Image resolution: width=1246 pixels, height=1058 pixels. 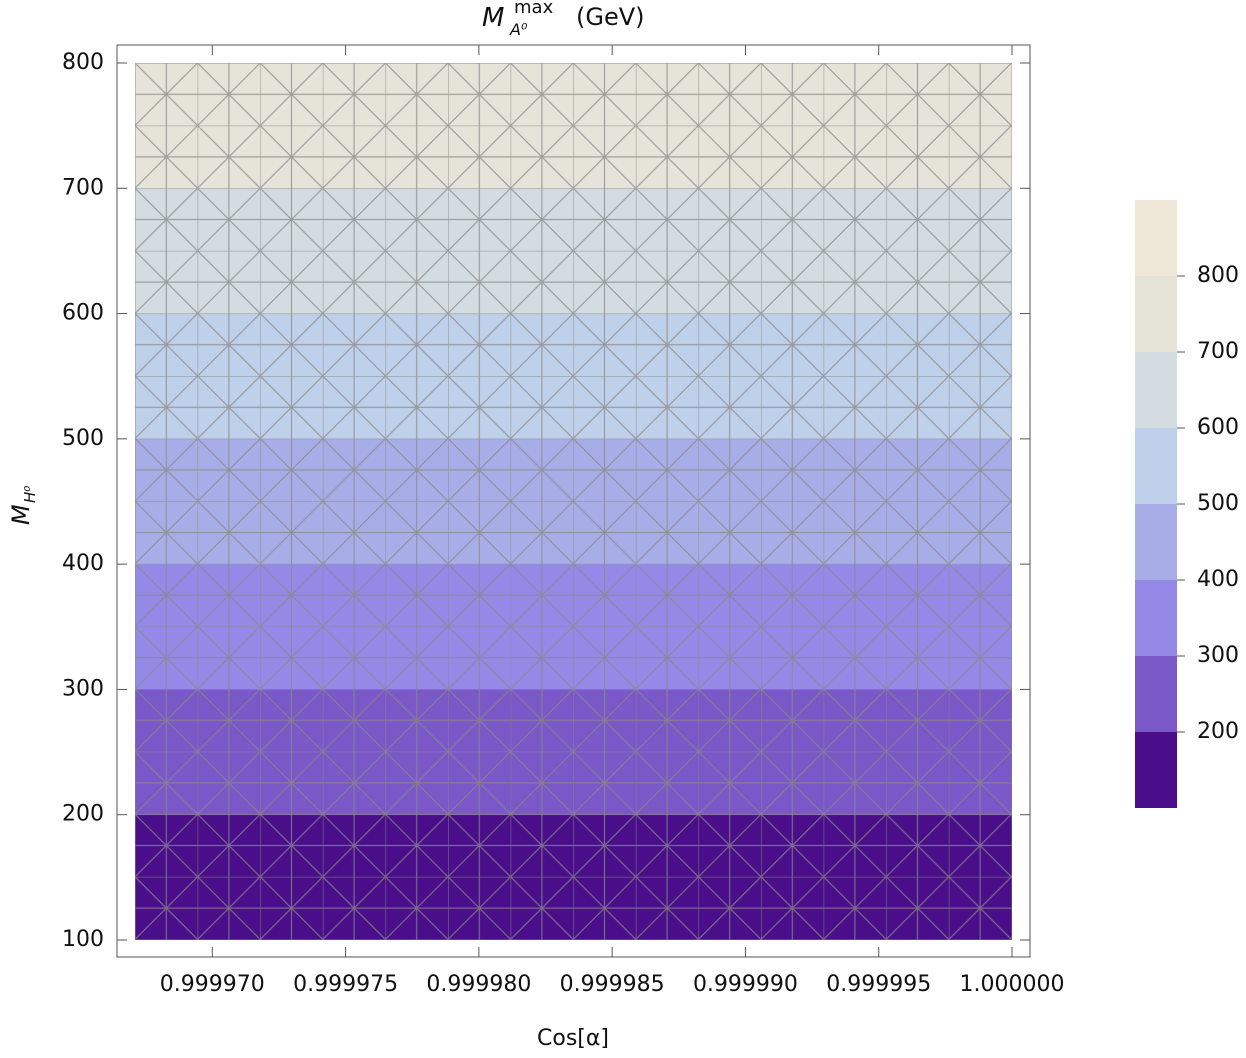 What do you see at coordinates (1218, 351) in the screenshot?
I see `colorbar-tick-label: 700` at bounding box center [1218, 351].